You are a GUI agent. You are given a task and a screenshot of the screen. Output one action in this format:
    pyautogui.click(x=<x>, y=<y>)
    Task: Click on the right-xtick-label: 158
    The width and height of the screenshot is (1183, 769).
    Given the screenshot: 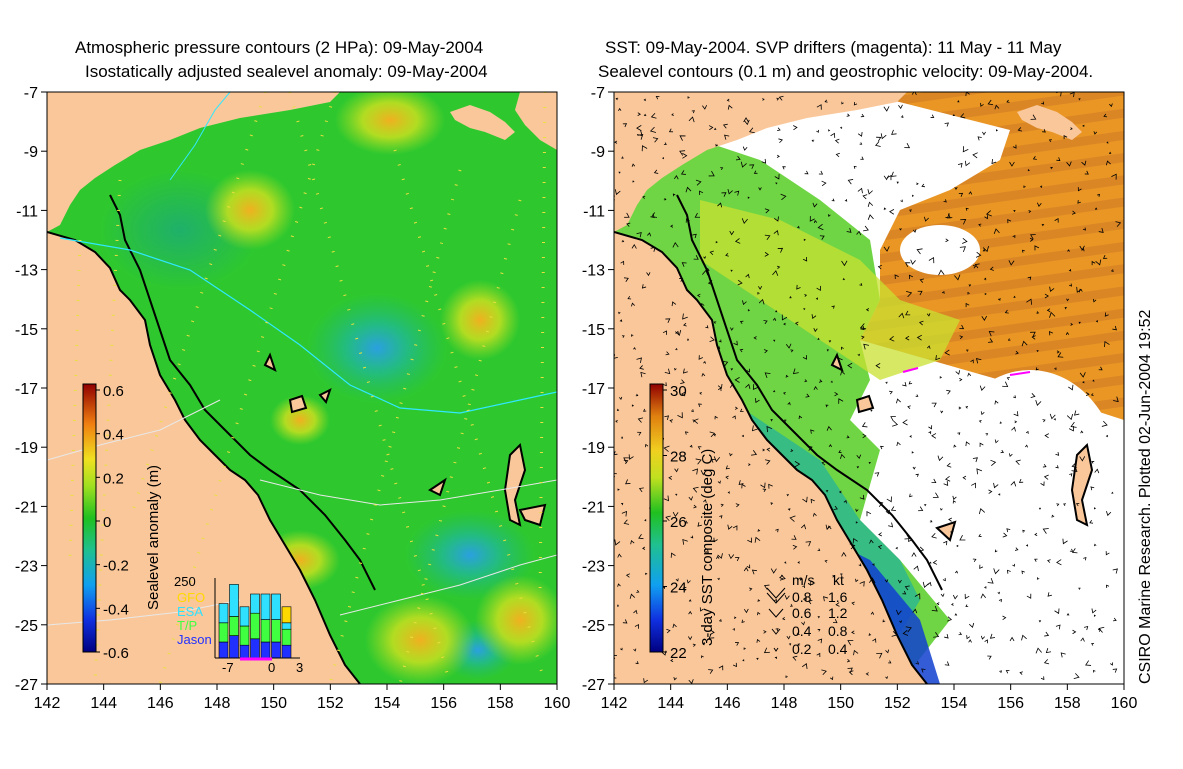 What is the action you would take?
    pyautogui.click(x=1067, y=703)
    